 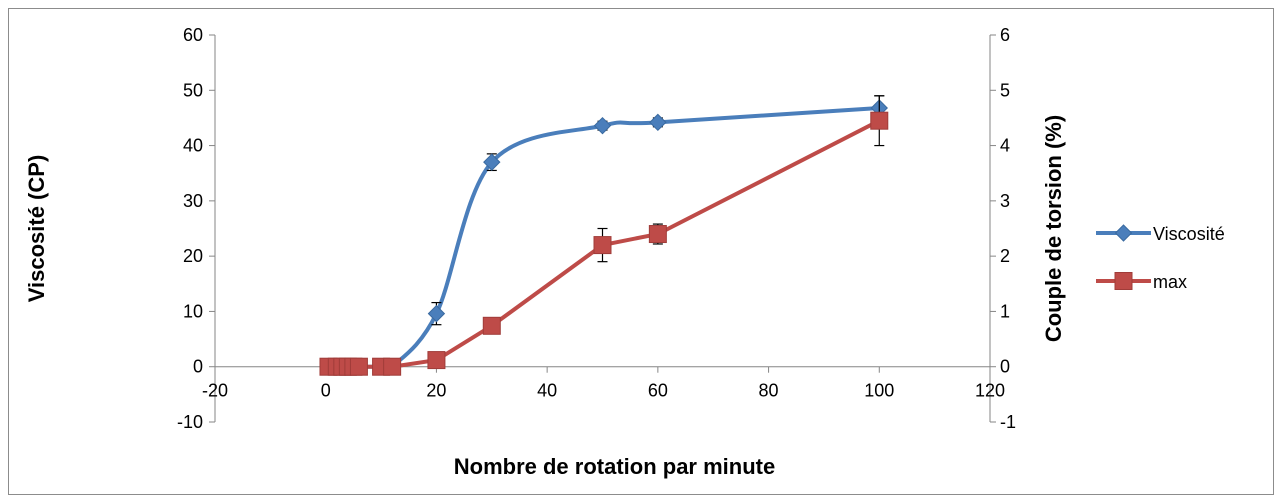 I want to click on y2-tick-label: 1, so click(x=1005, y=311).